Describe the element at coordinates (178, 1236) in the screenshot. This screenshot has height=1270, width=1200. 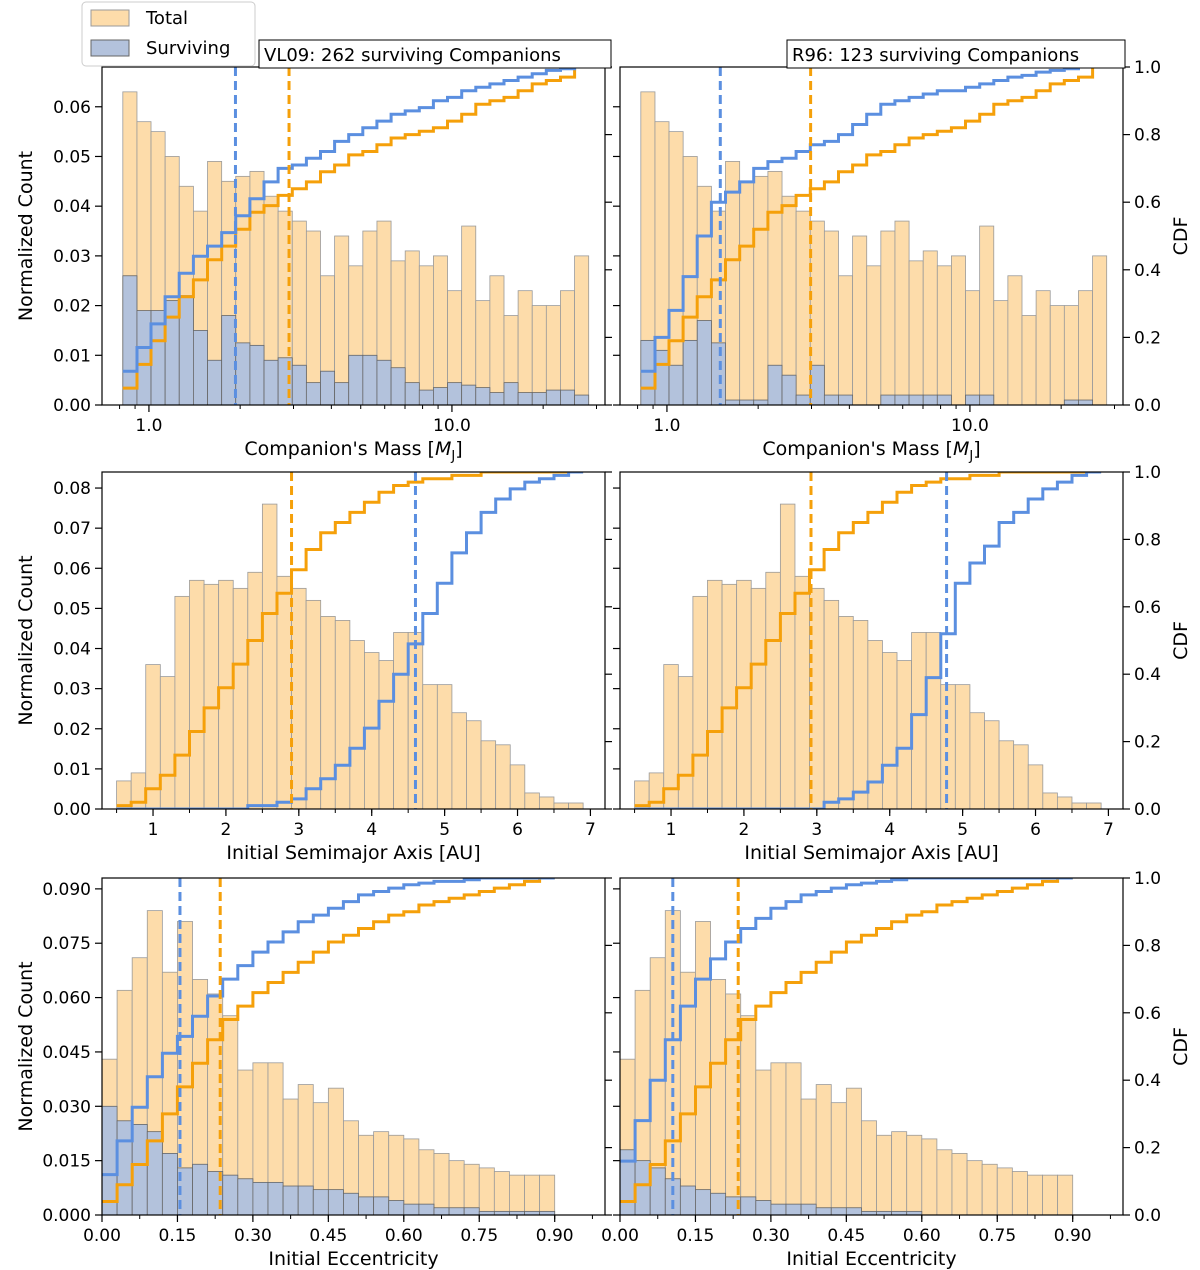
I see `x-tick-label: 0.15` at that location.